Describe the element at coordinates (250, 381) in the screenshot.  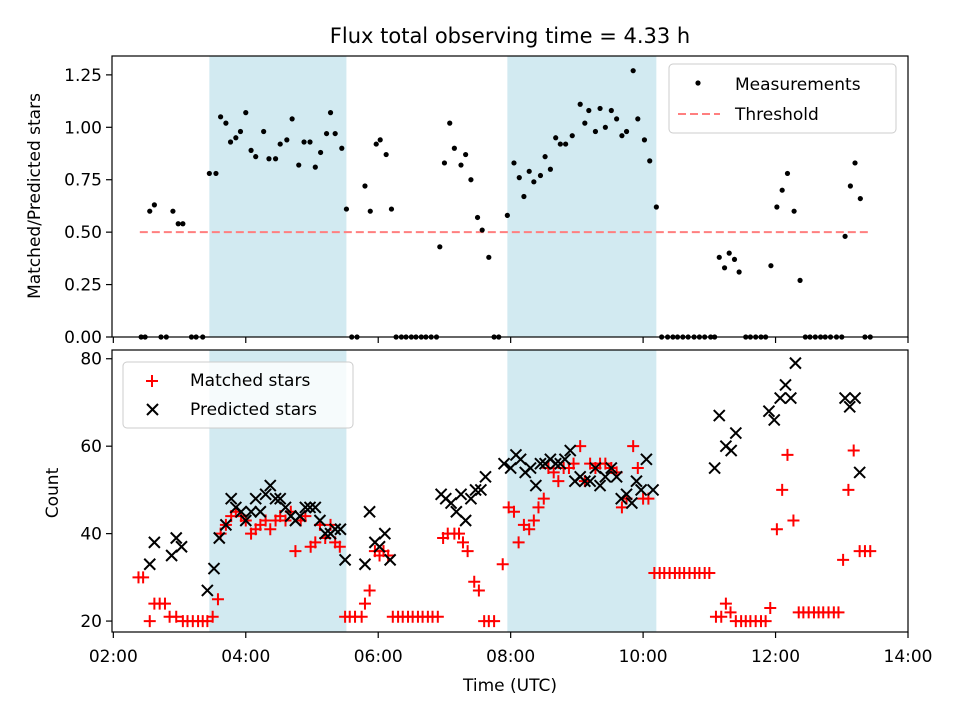
I see `legend-matched-label: Matched stars` at that location.